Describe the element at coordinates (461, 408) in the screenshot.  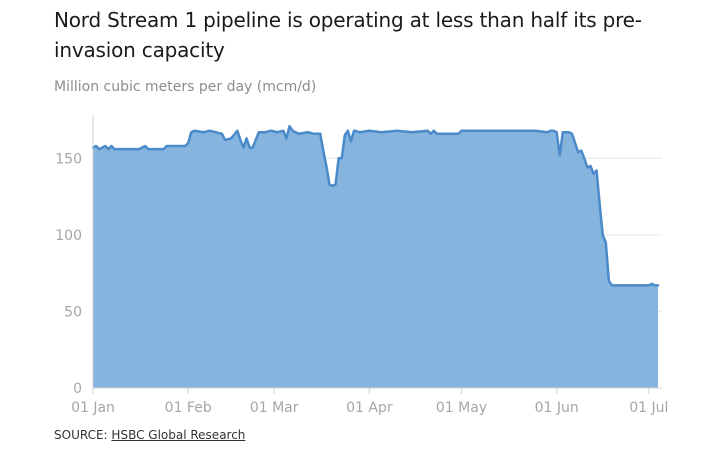
I see `x-tick-label-4: 01 May` at that location.